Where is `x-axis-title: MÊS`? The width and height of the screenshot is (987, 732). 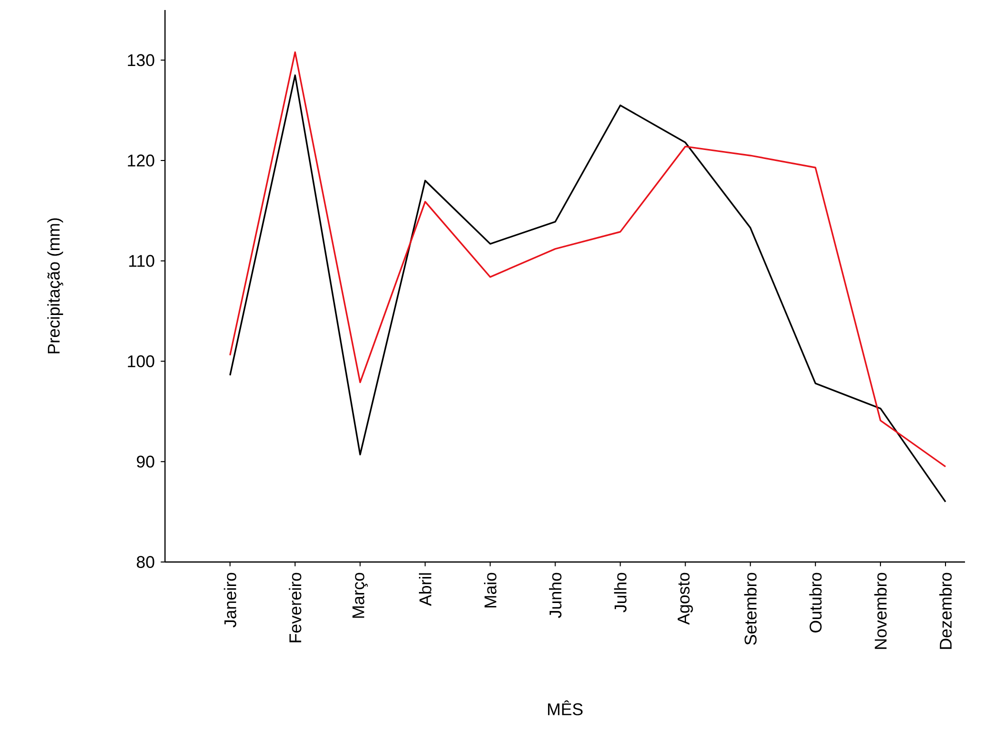
x-axis-title: MÊS is located at coordinates (565, 708).